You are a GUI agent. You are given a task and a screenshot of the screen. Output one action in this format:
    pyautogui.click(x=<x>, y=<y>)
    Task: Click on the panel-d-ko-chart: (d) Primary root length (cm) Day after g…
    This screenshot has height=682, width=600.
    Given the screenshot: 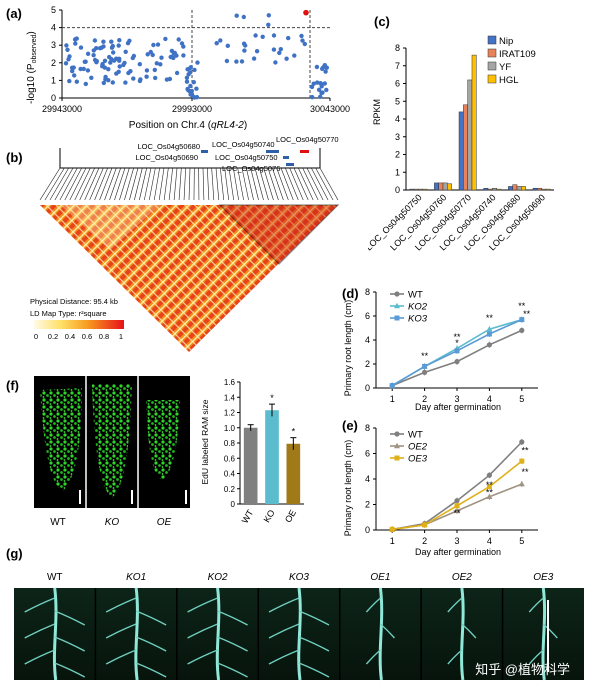 What is the action you would take?
    pyautogui.click(x=440, y=349)
    